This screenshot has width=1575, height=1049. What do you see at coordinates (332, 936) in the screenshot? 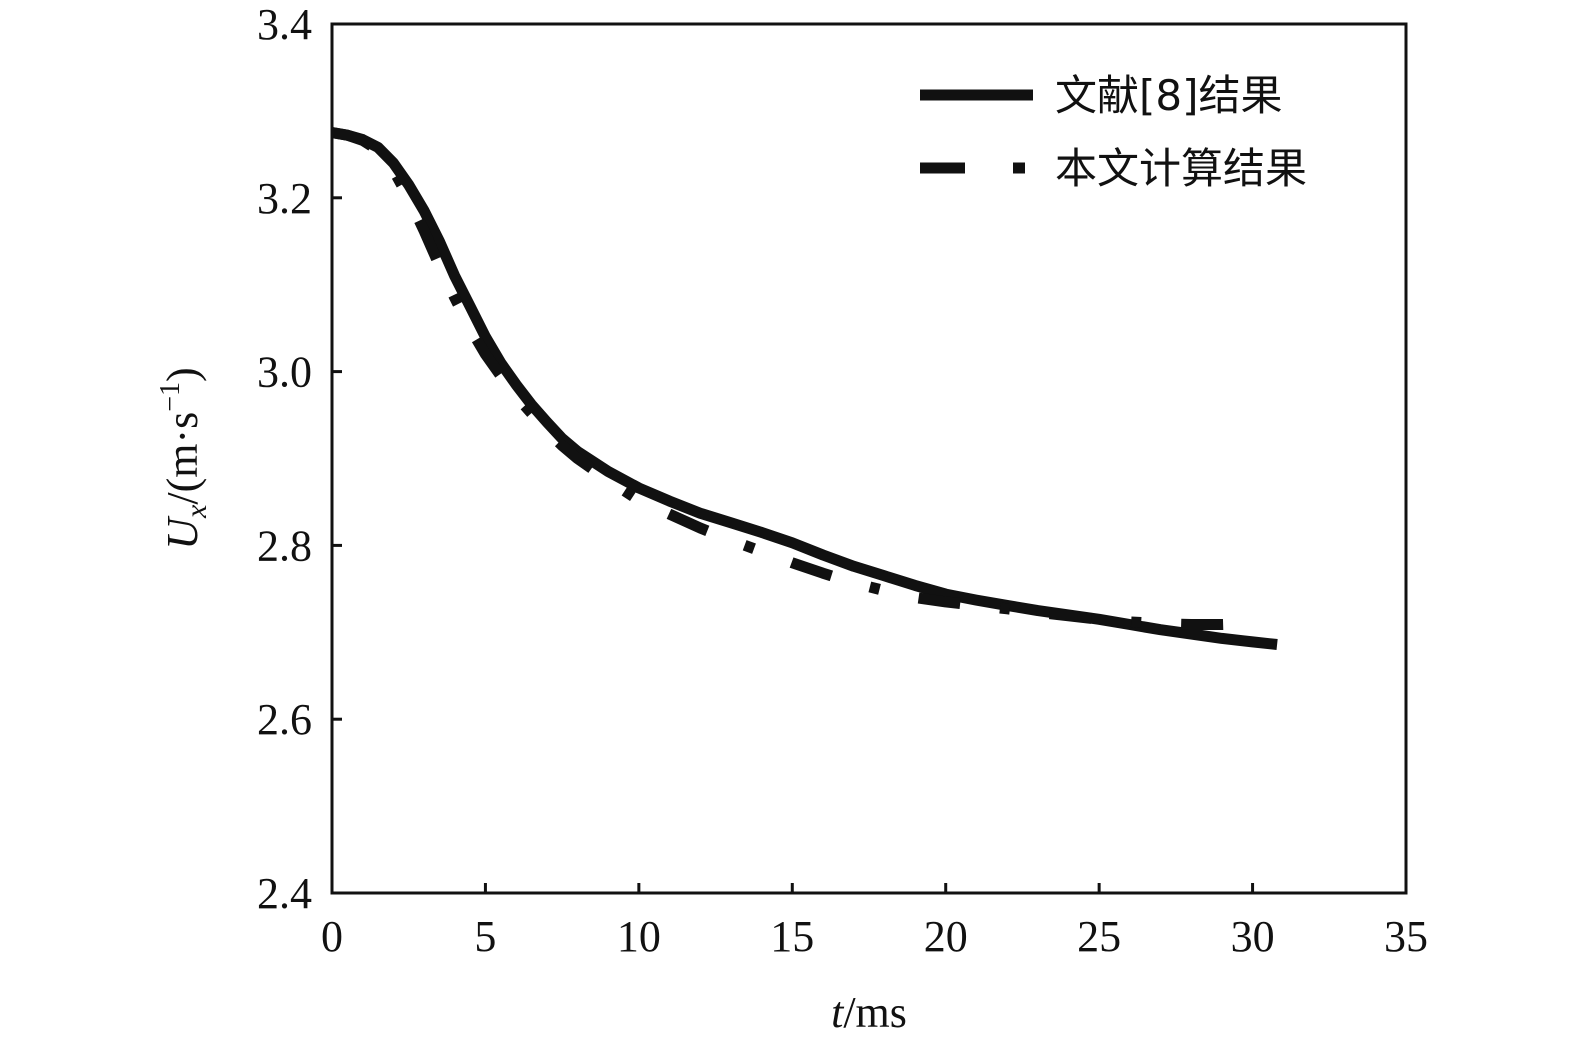
I see `x-tick-label: 0` at bounding box center [332, 936].